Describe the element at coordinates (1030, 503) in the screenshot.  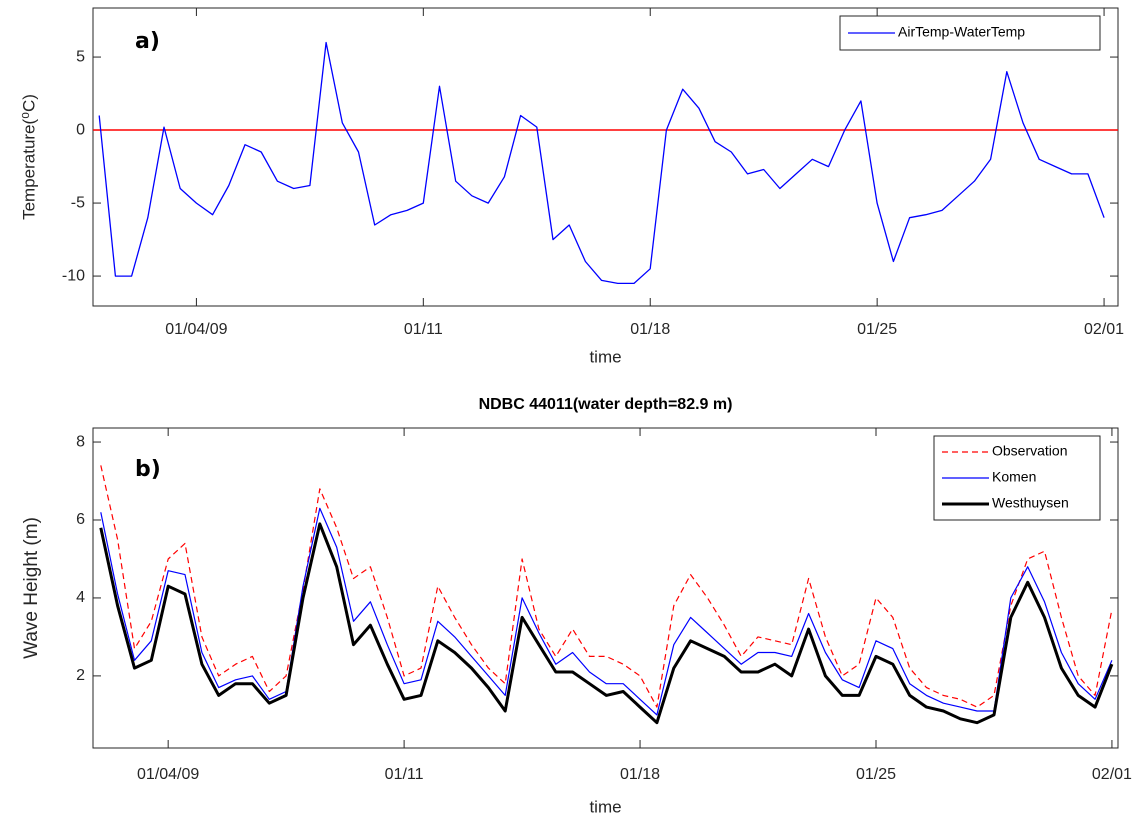
I see `legend-label: Westhuysen` at that location.